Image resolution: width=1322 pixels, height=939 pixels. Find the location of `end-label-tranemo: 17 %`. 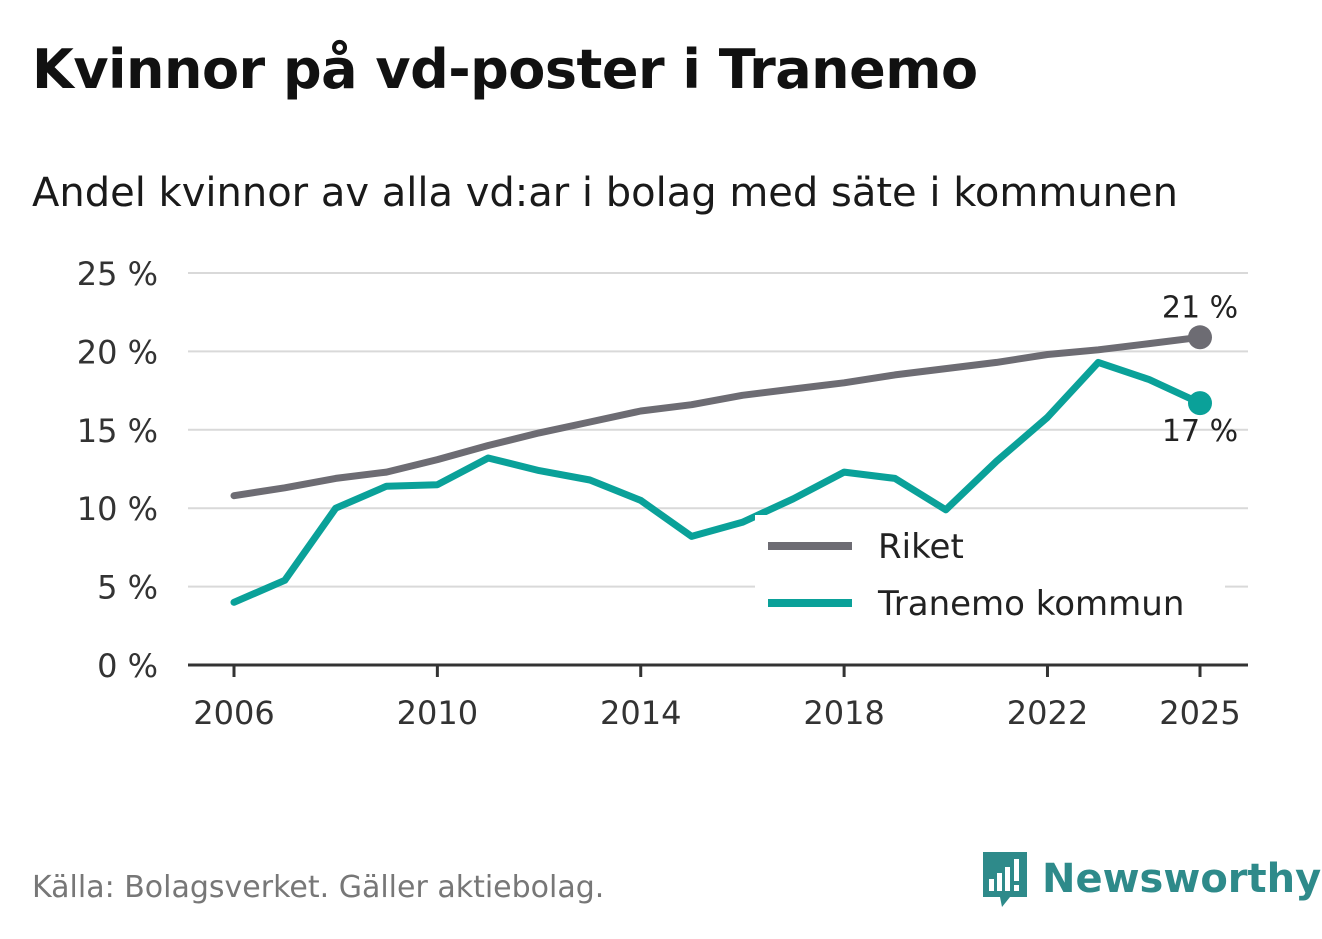

end-label-tranemo: 17 % is located at coordinates (1200, 431).